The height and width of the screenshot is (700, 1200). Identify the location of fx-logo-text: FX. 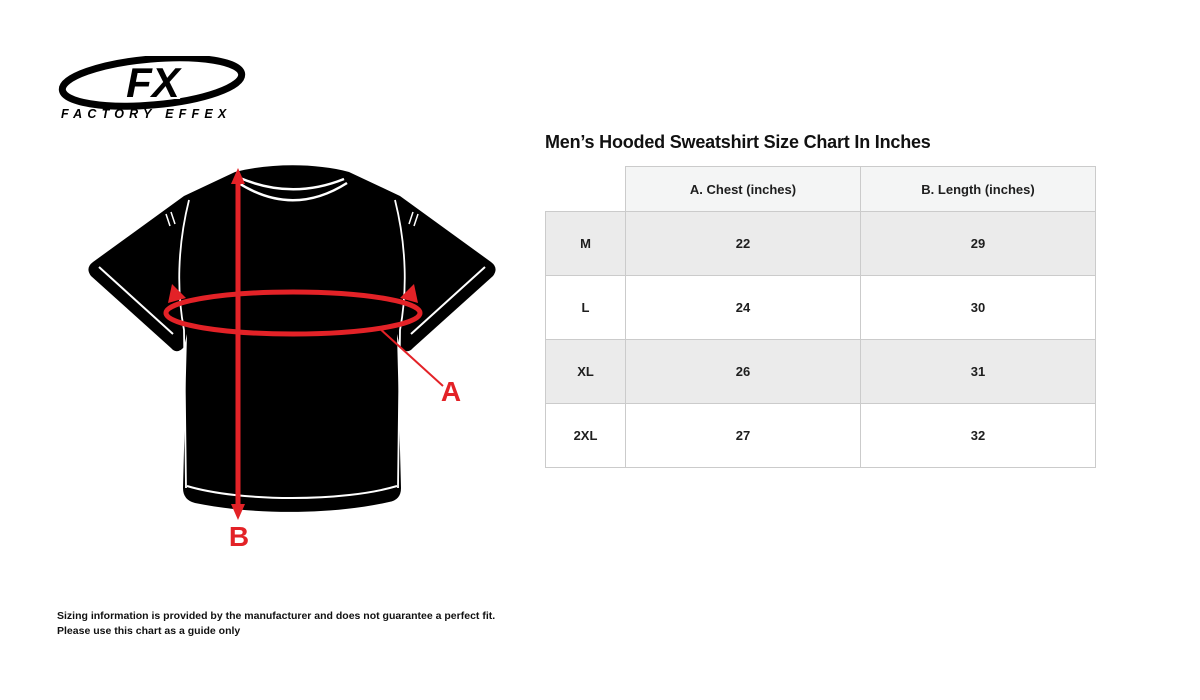
(154, 82).